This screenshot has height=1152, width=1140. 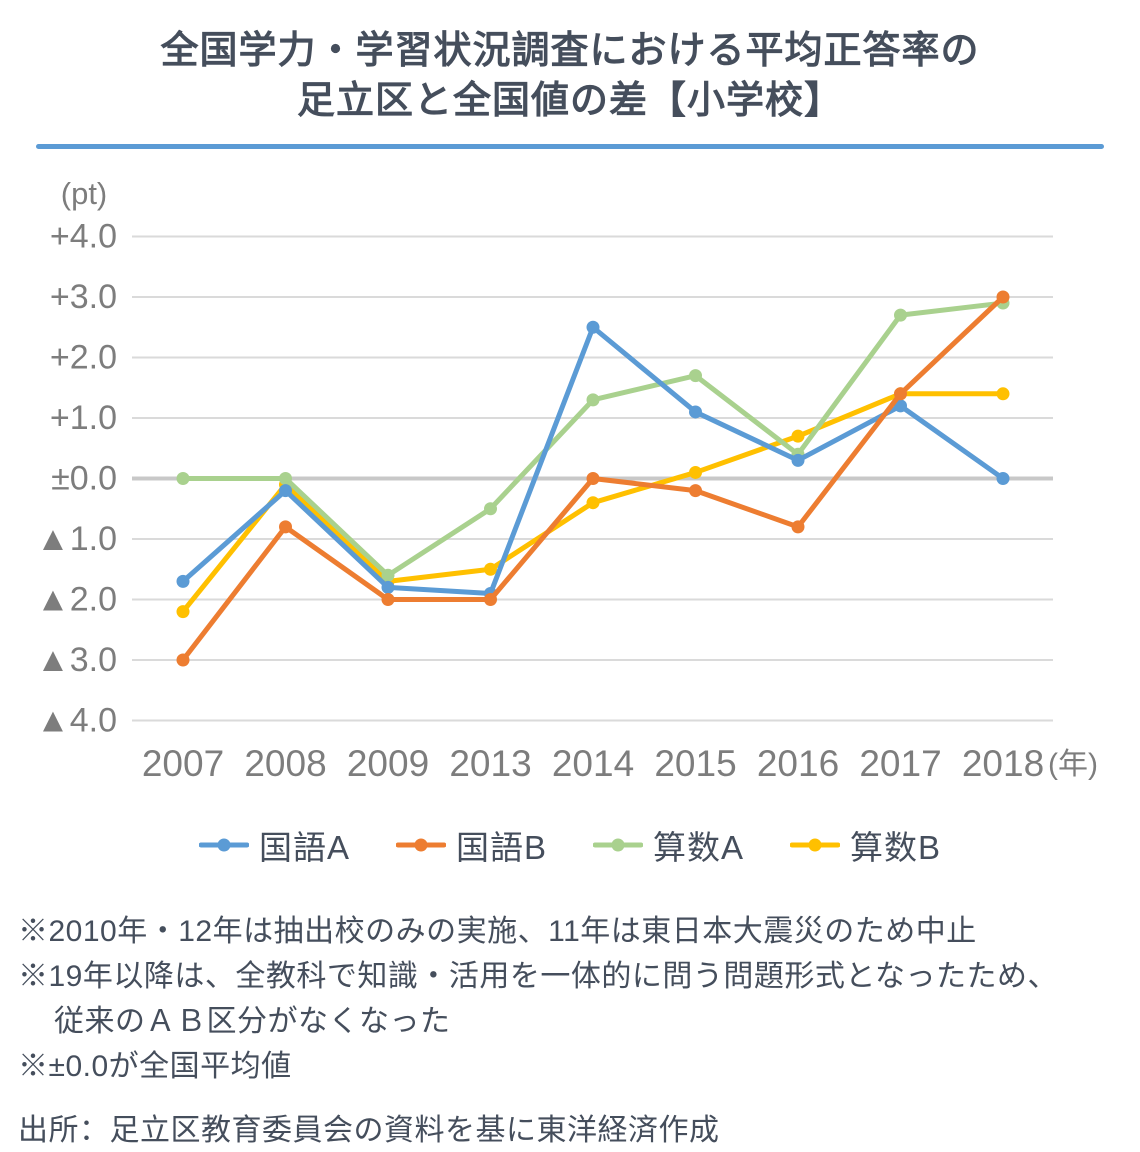 What do you see at coordinates (798, 763) in the screenshot?
I see `x-tick-label: 2016` at bounding box center [798, 763].